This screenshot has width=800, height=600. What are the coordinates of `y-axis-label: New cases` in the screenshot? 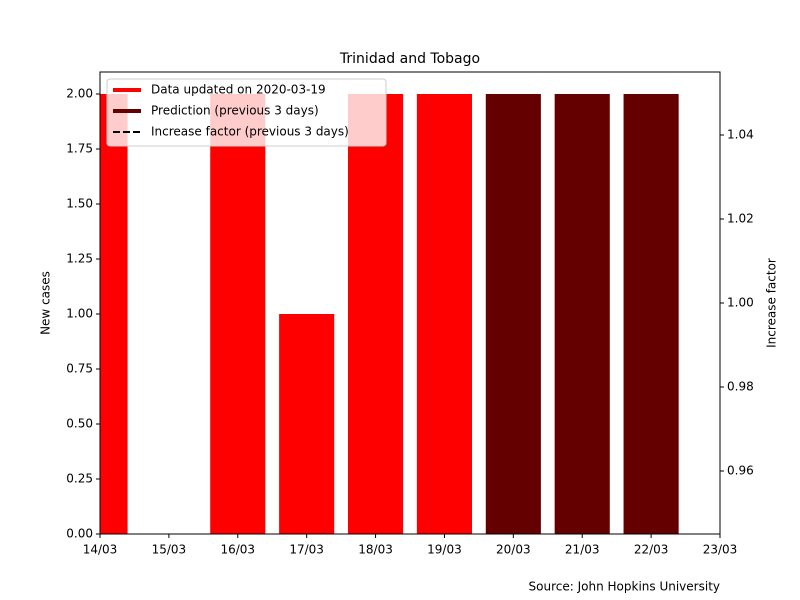 It's located at (46, 303).